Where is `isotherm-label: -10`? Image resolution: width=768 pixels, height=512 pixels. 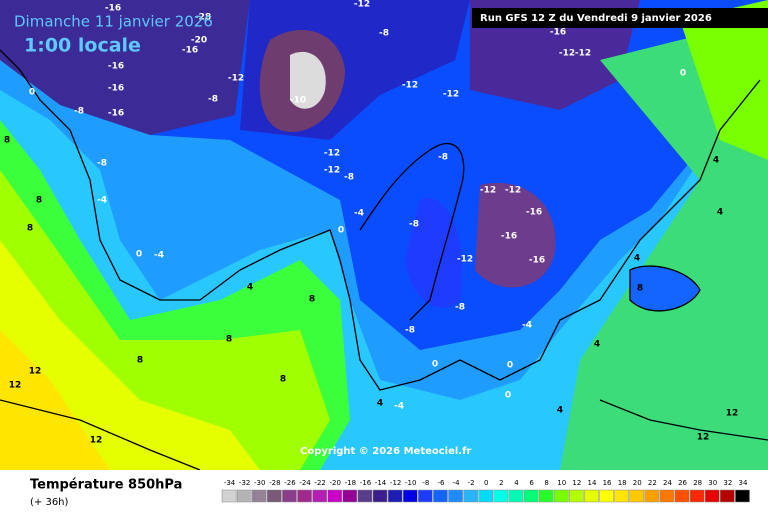
isotherm-label: -10 is located at coordinates (298, 101).